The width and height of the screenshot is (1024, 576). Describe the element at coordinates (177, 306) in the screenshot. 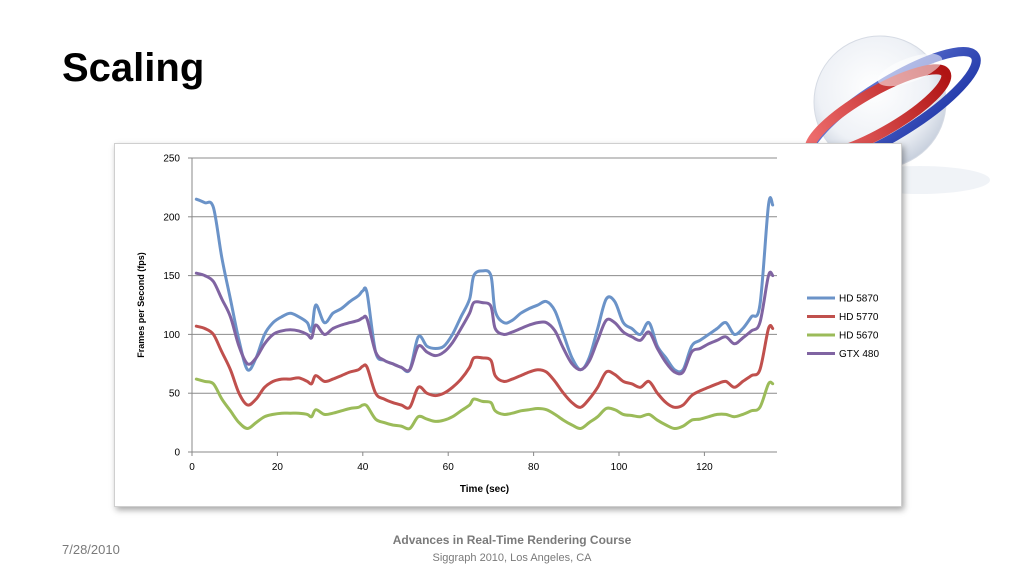

I see `y-tick-labels: 0 50 100 150 200 250` at that location.